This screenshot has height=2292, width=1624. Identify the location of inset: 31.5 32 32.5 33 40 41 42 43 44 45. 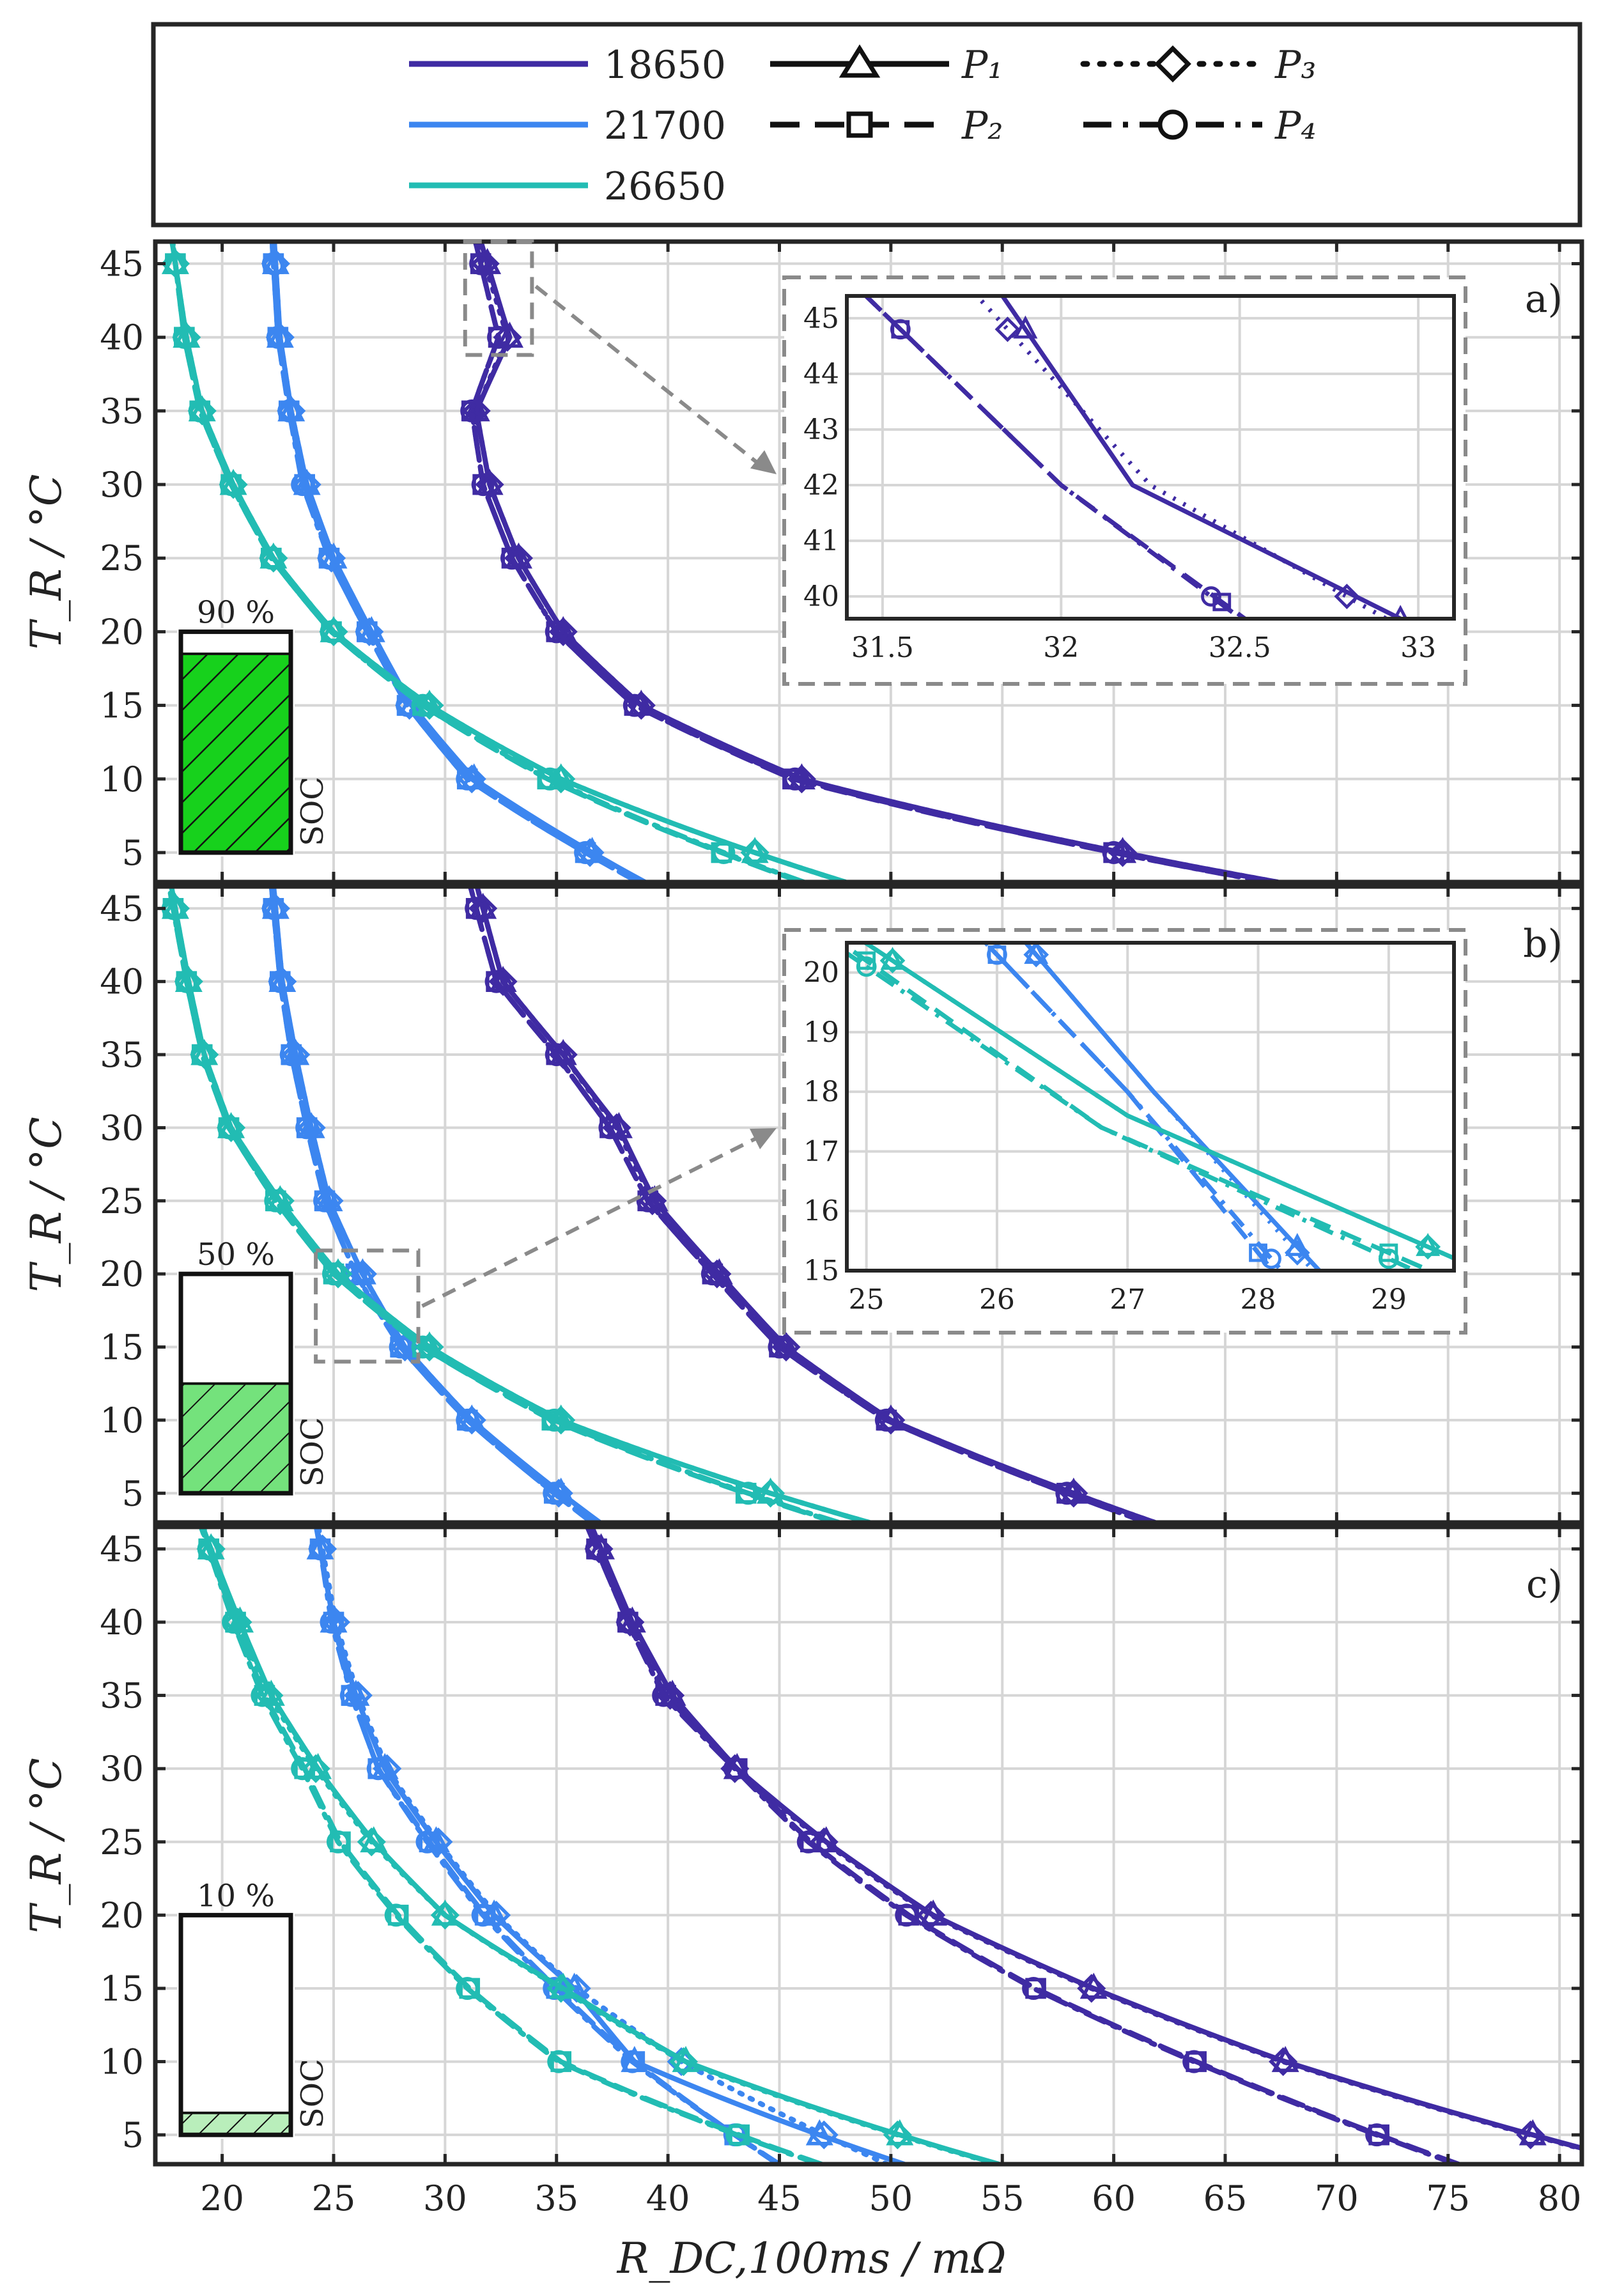
(1124, 480).